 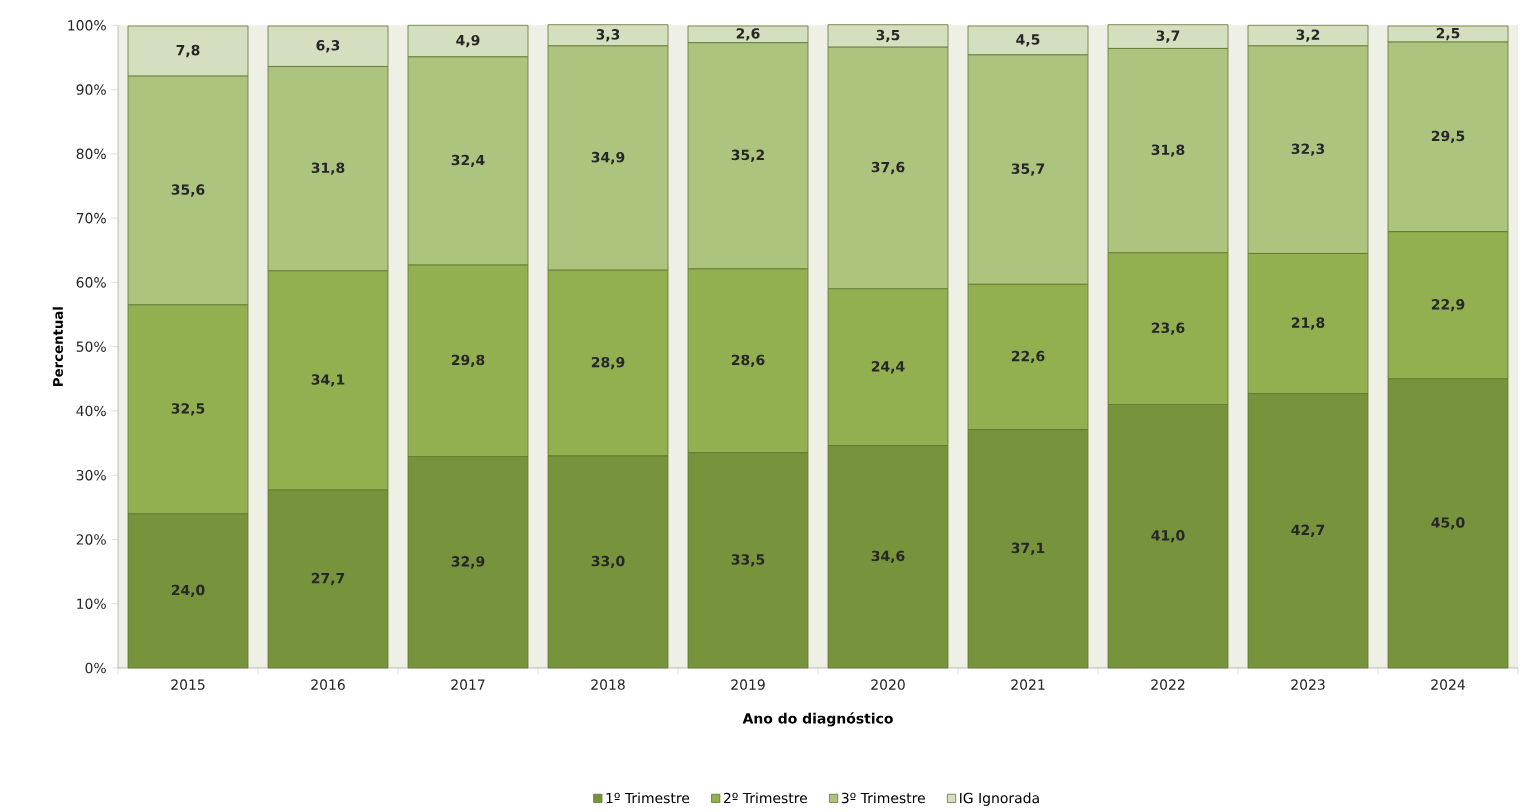 I want to click on data-label: 29,5, so click(x=1448, y=136).